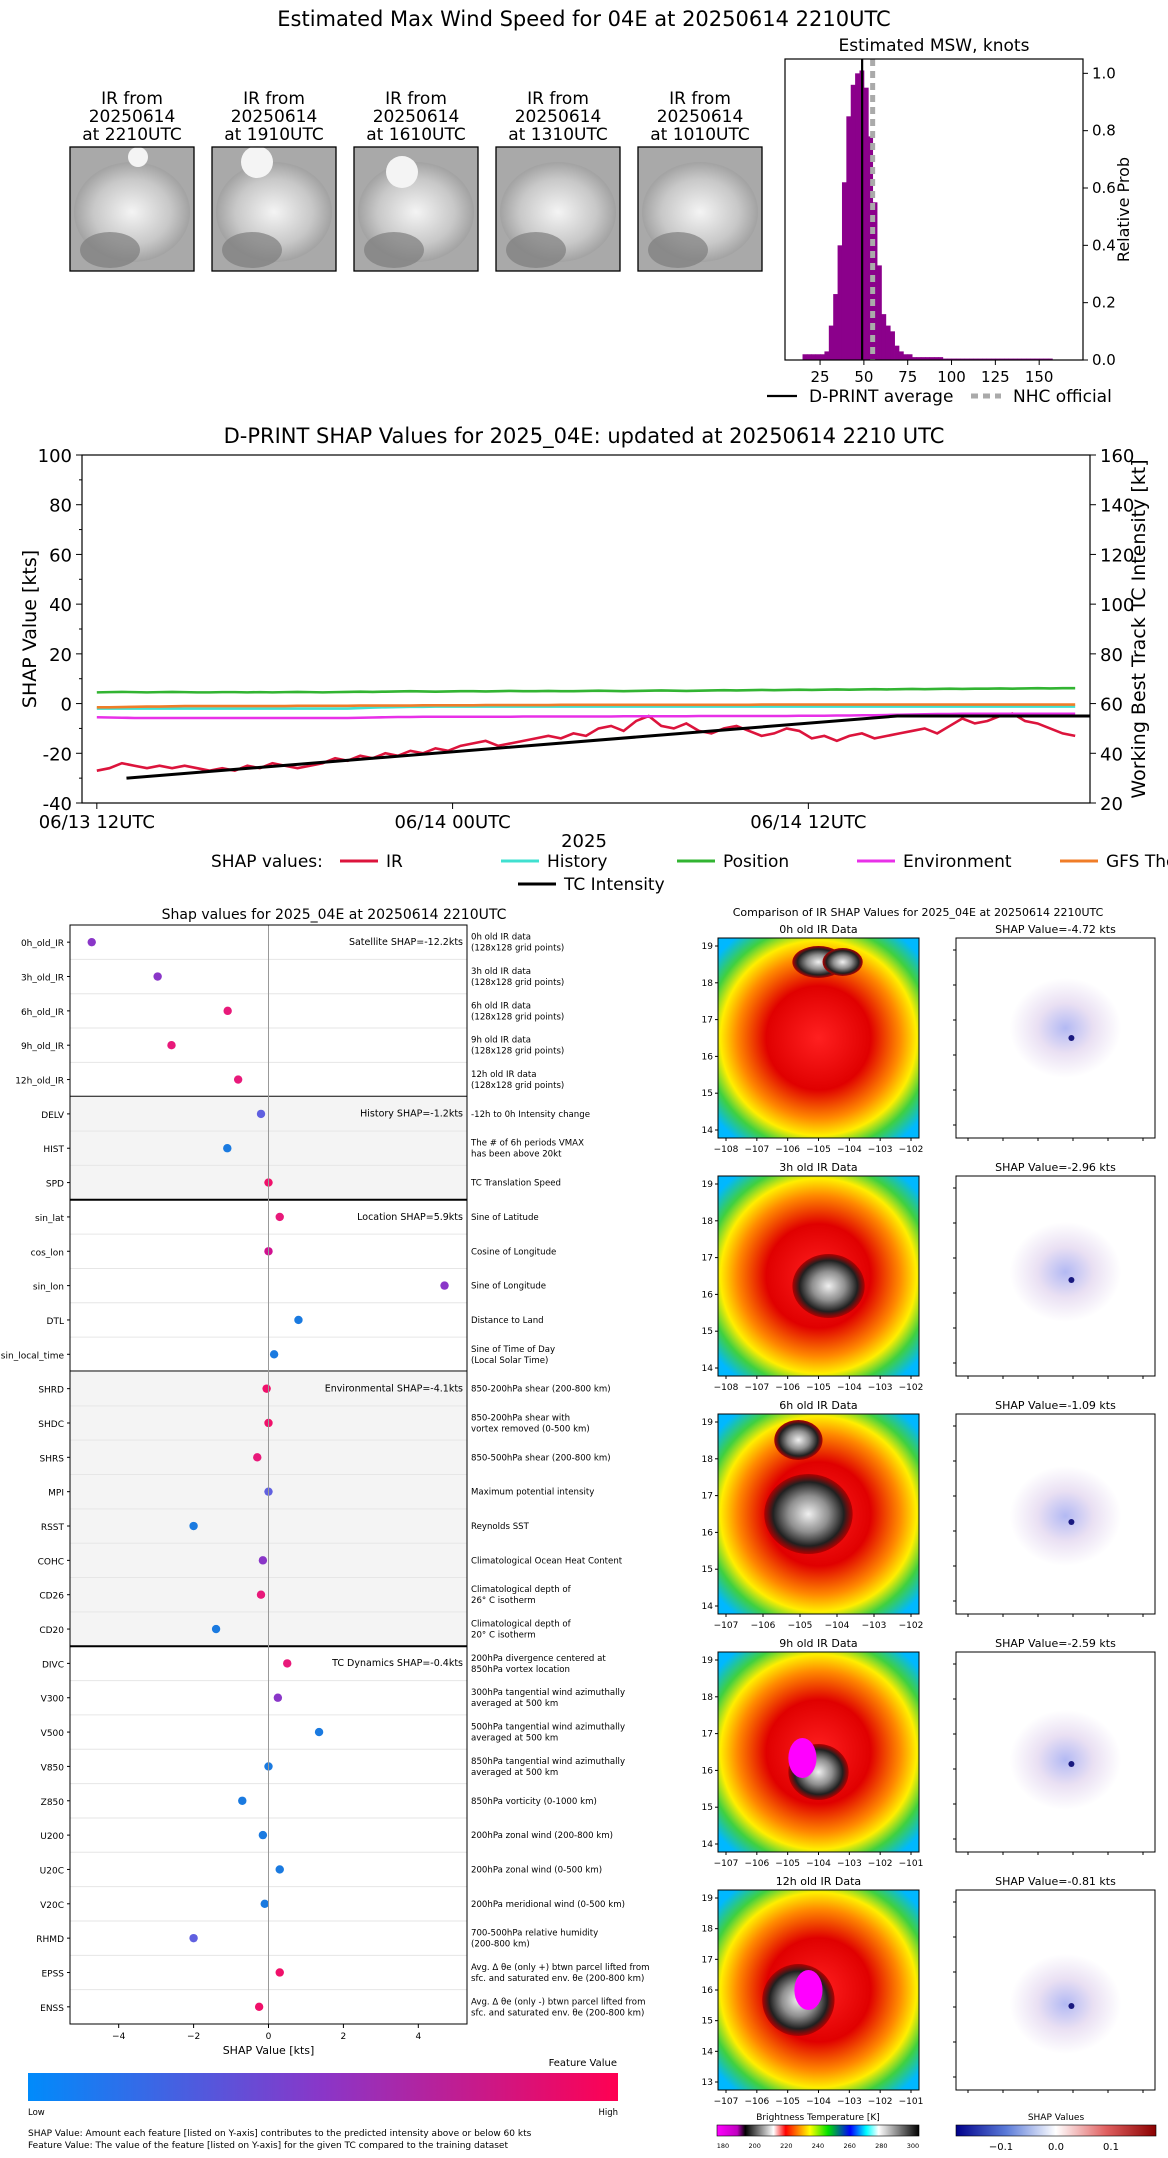  What do you see at coordinates (503, 1636) in the screenshot?
I see `feature-desc: 20° C isotherm` at bounding box center [503, 1636].